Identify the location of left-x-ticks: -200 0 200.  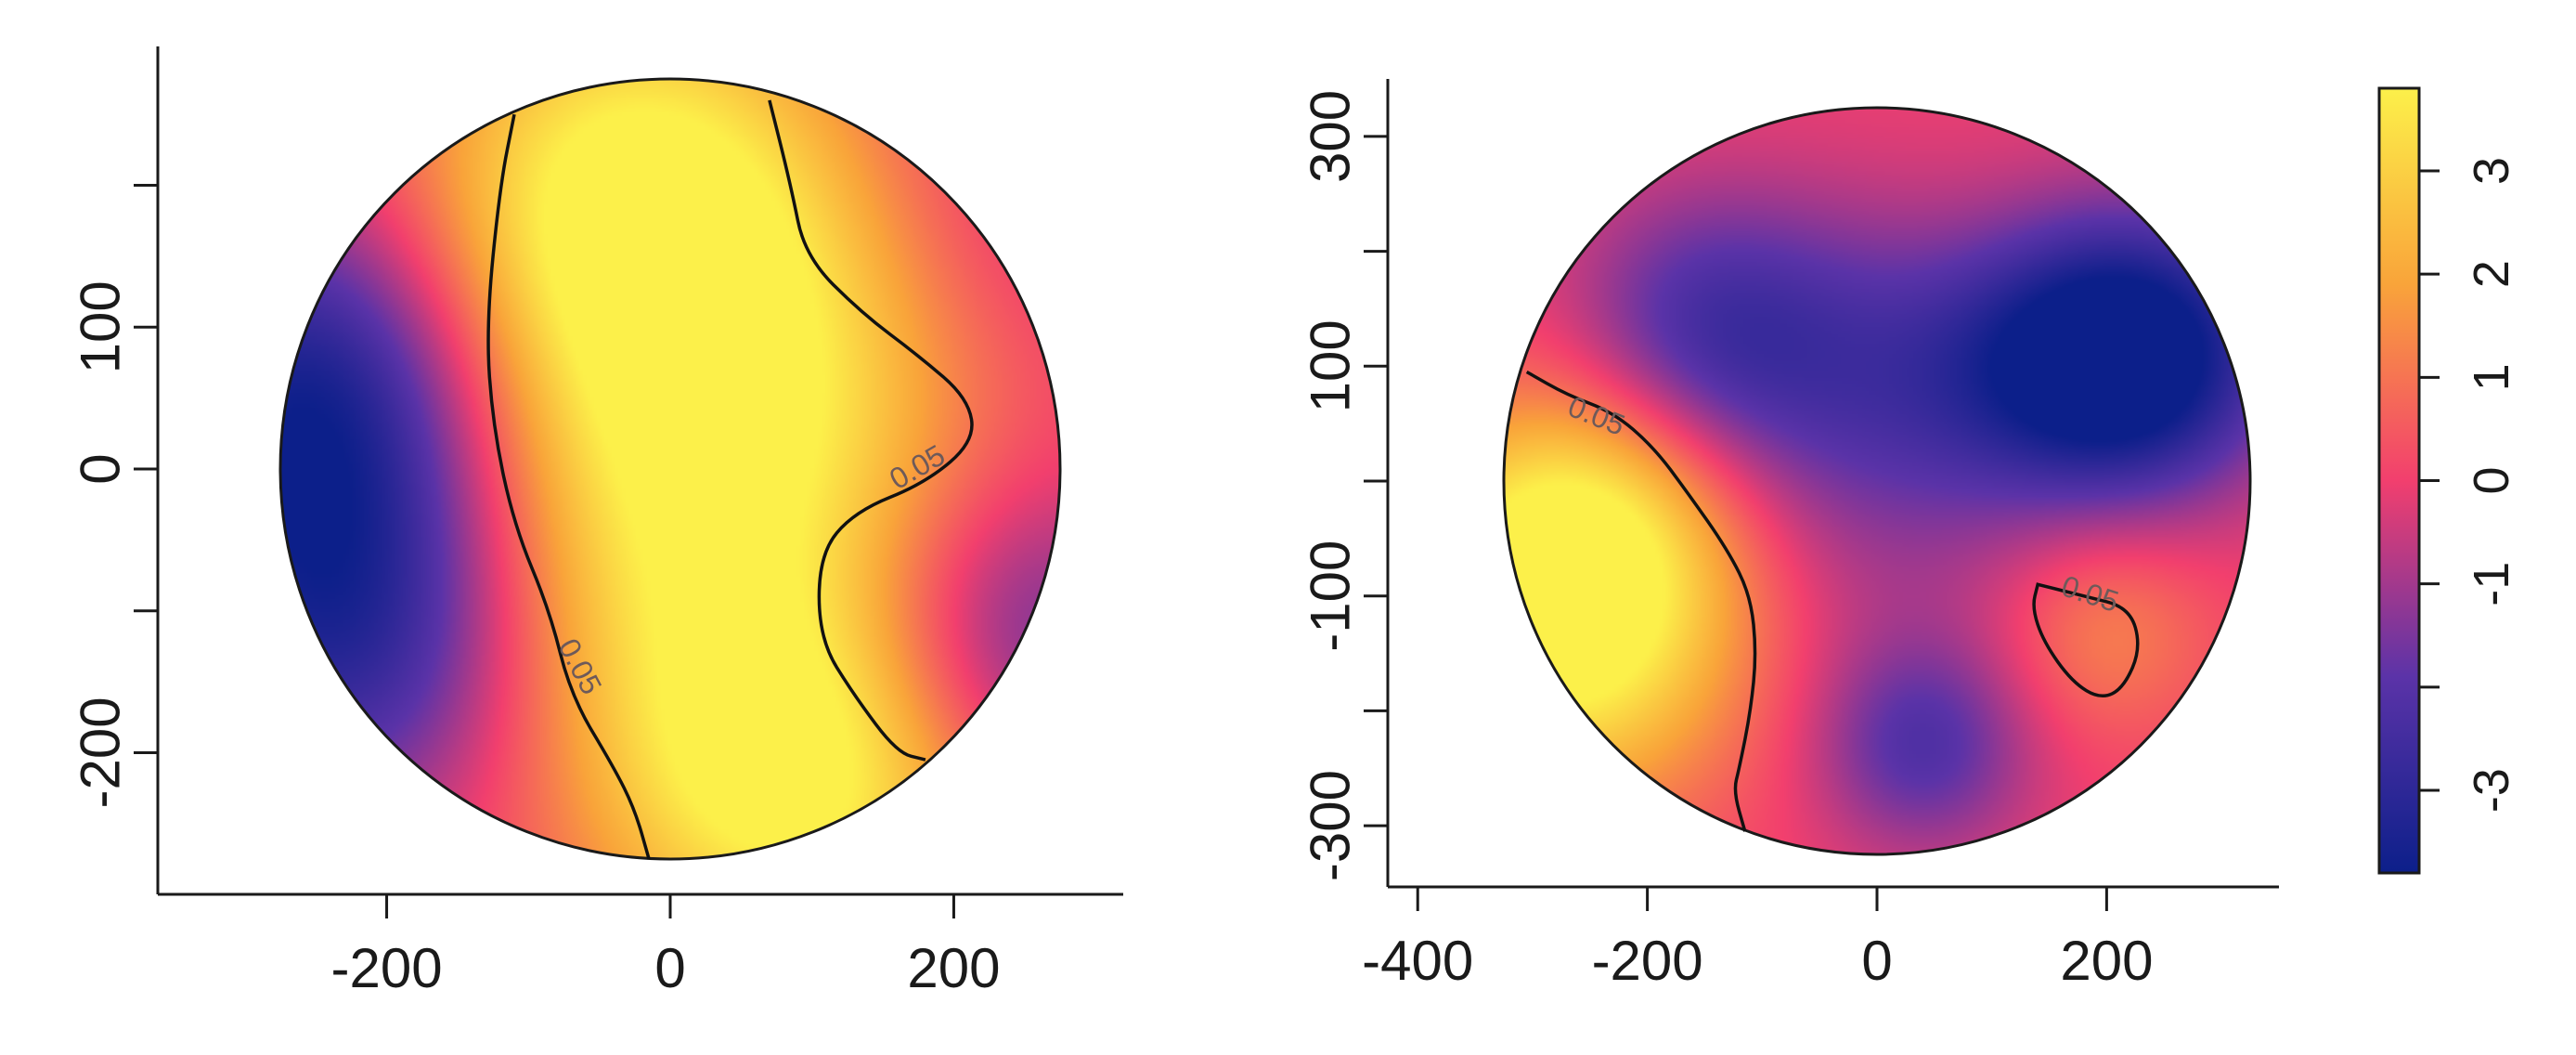
(665, 946).